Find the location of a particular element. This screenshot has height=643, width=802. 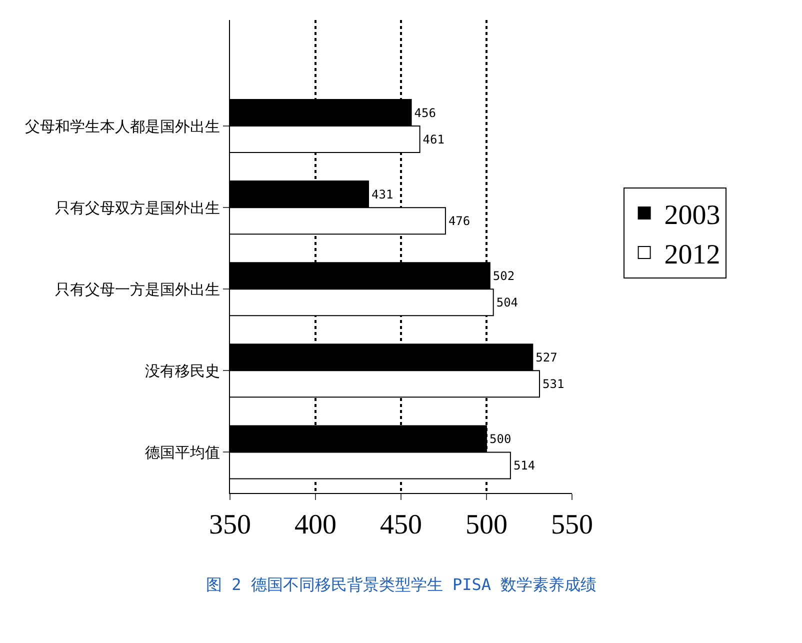

data-label: 456 is located at coordinates (425, 113).